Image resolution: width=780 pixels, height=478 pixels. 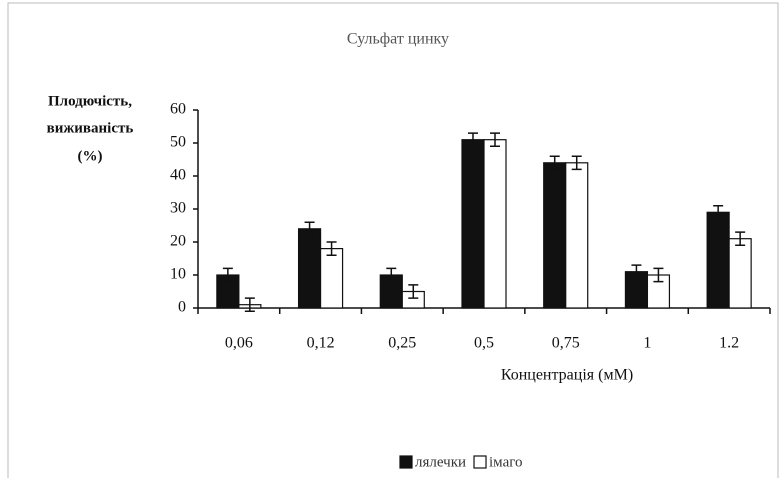 What do you see at coordinates (566, 343) in the screenshot?
I see `x-tick-label: 0,75` at bounding box center [566, 343].